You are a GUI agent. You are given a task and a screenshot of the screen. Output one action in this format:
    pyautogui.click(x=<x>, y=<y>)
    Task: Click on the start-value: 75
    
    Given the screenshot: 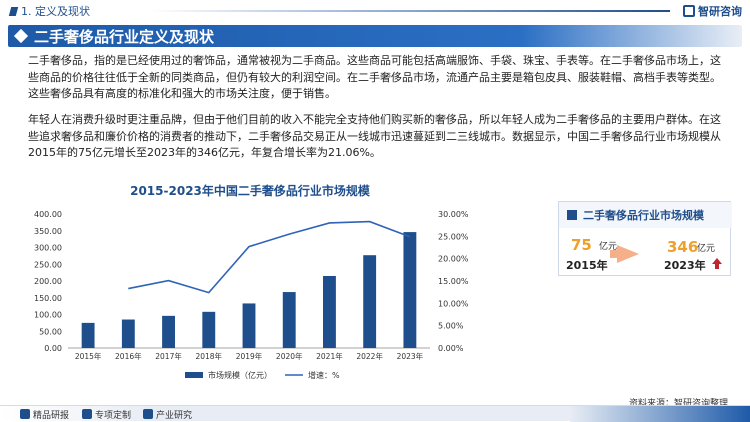 What is the action you would take?
    pyautogui.click(x=581, y=245)
    